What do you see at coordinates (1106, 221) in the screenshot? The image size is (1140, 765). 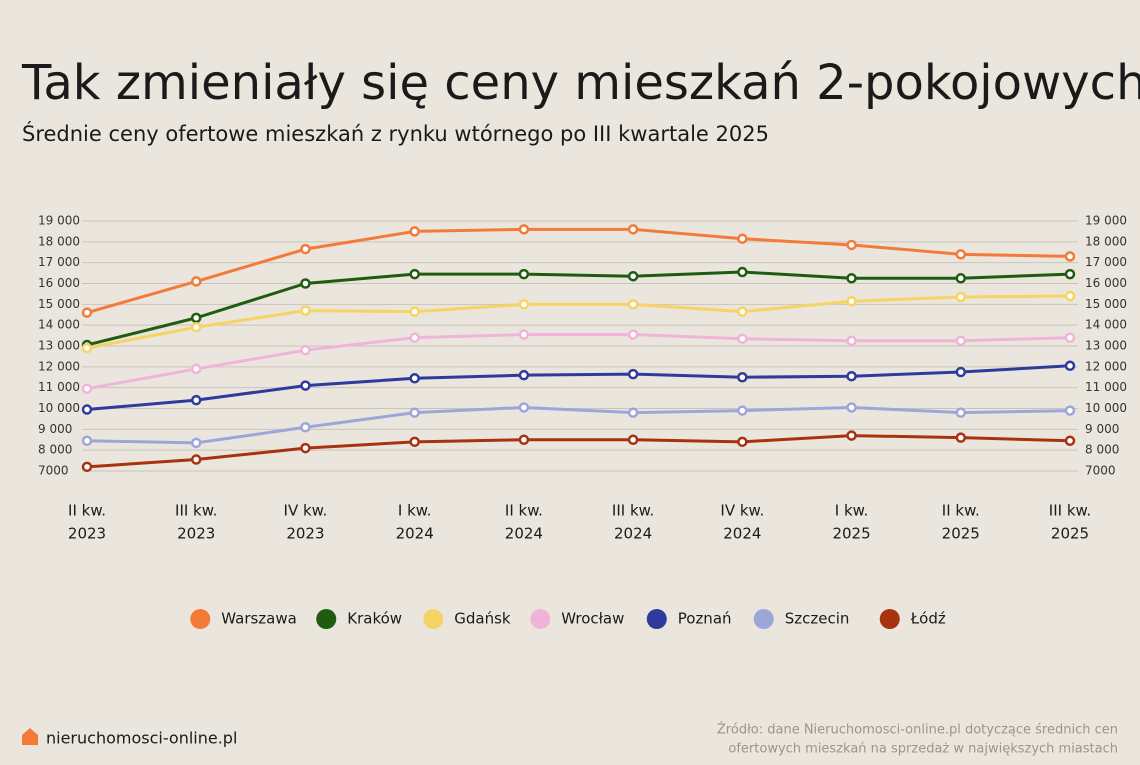 I see `y2-tick-label: 19 000` at bounding box center [1106, 221].